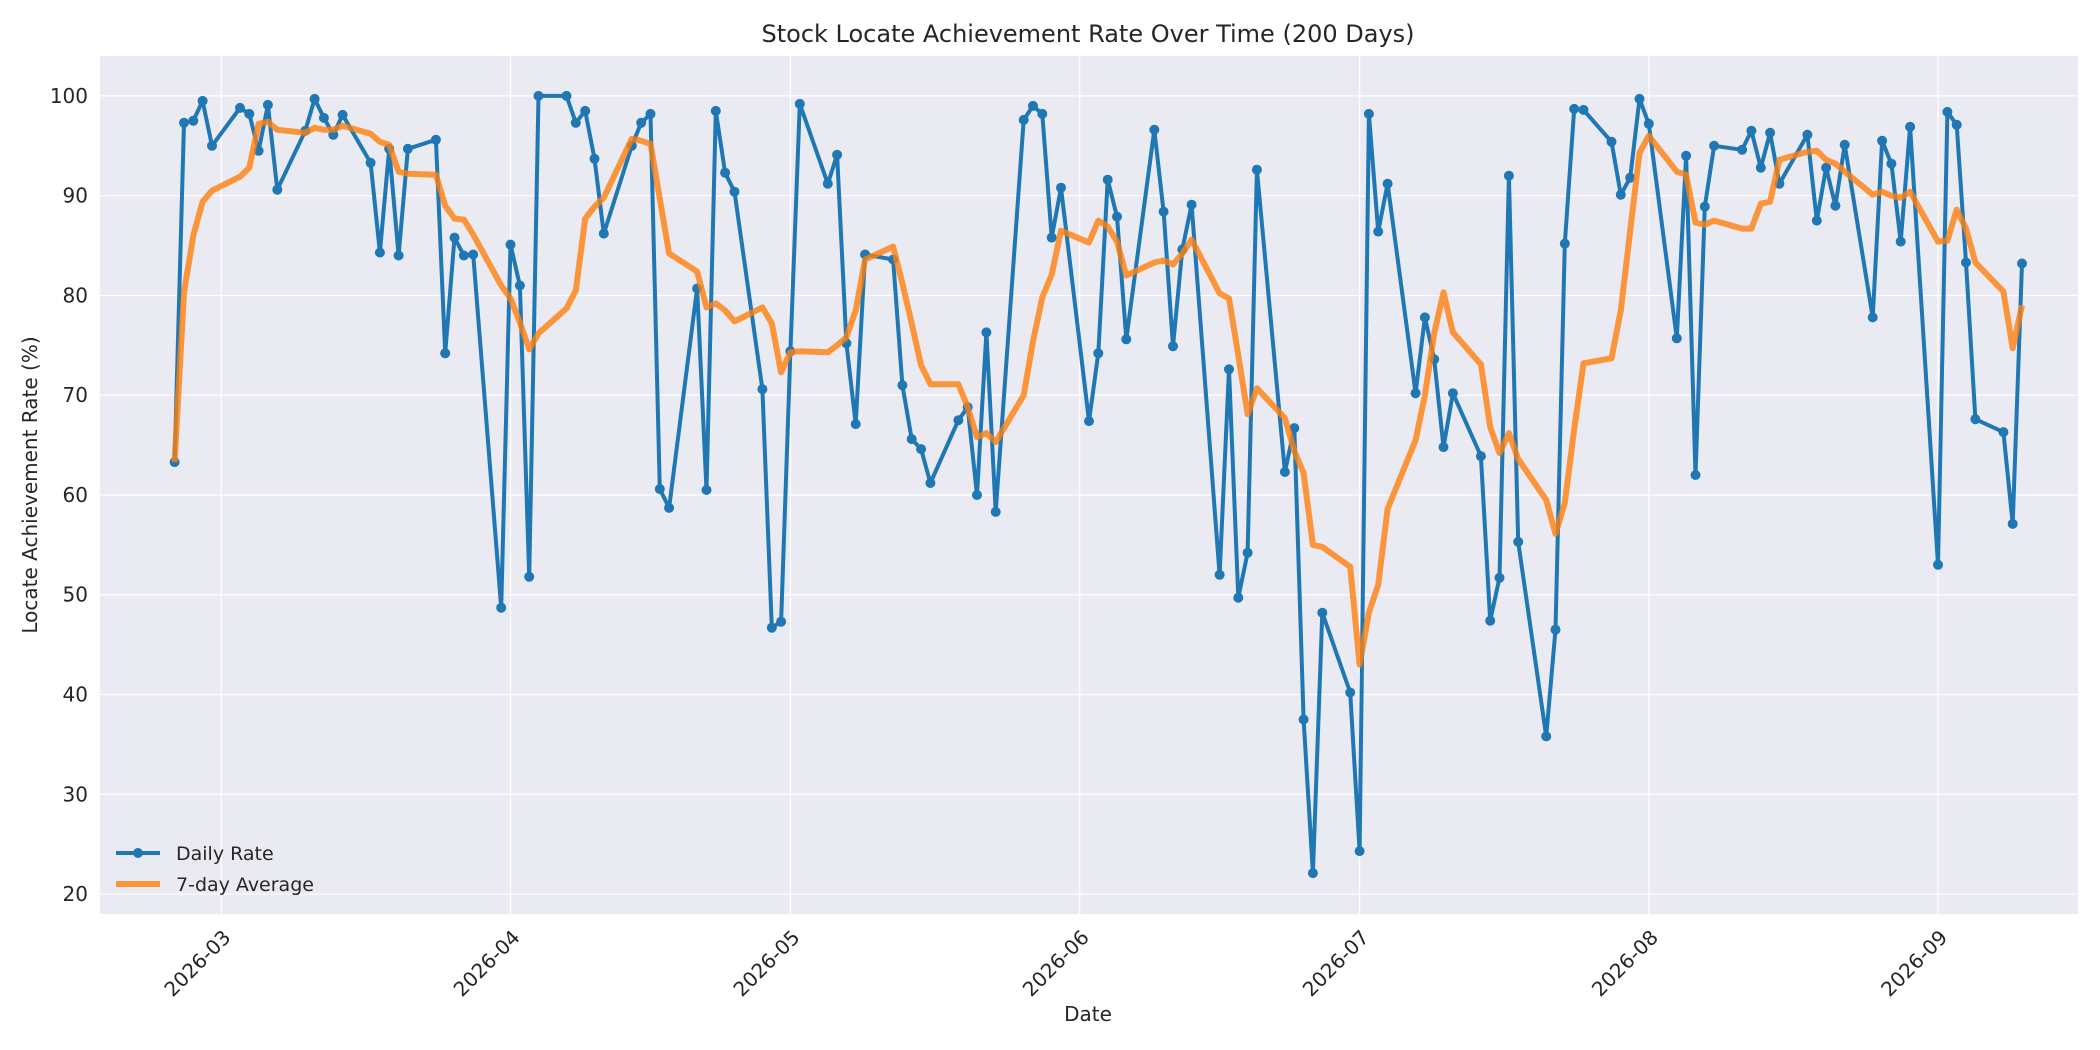 This screenshot has height=1050, width=2100. I want to click on x-tick-label: 2026-09, so click(1914, 963).